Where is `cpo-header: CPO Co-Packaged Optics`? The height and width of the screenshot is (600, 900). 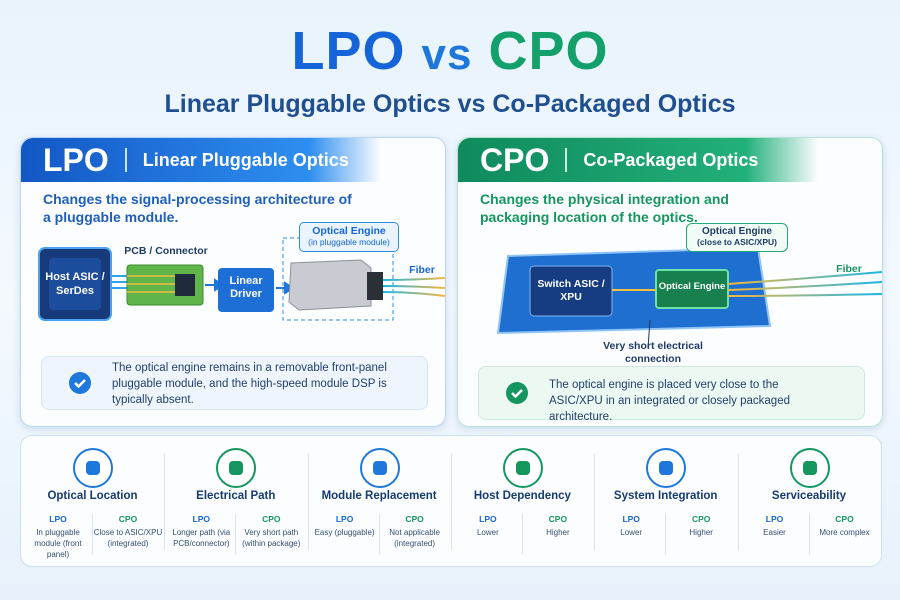 cpo-header: CPO Co-Packaged Optics is located at coordinates (638, 160).